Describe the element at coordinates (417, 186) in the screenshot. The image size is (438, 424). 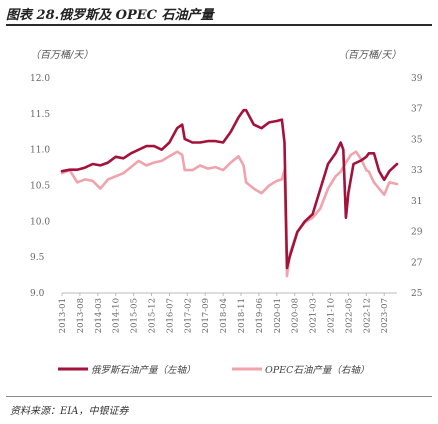
I see `right-axis-ticks: 39 37 35 33 31 29 27 25` at that location.